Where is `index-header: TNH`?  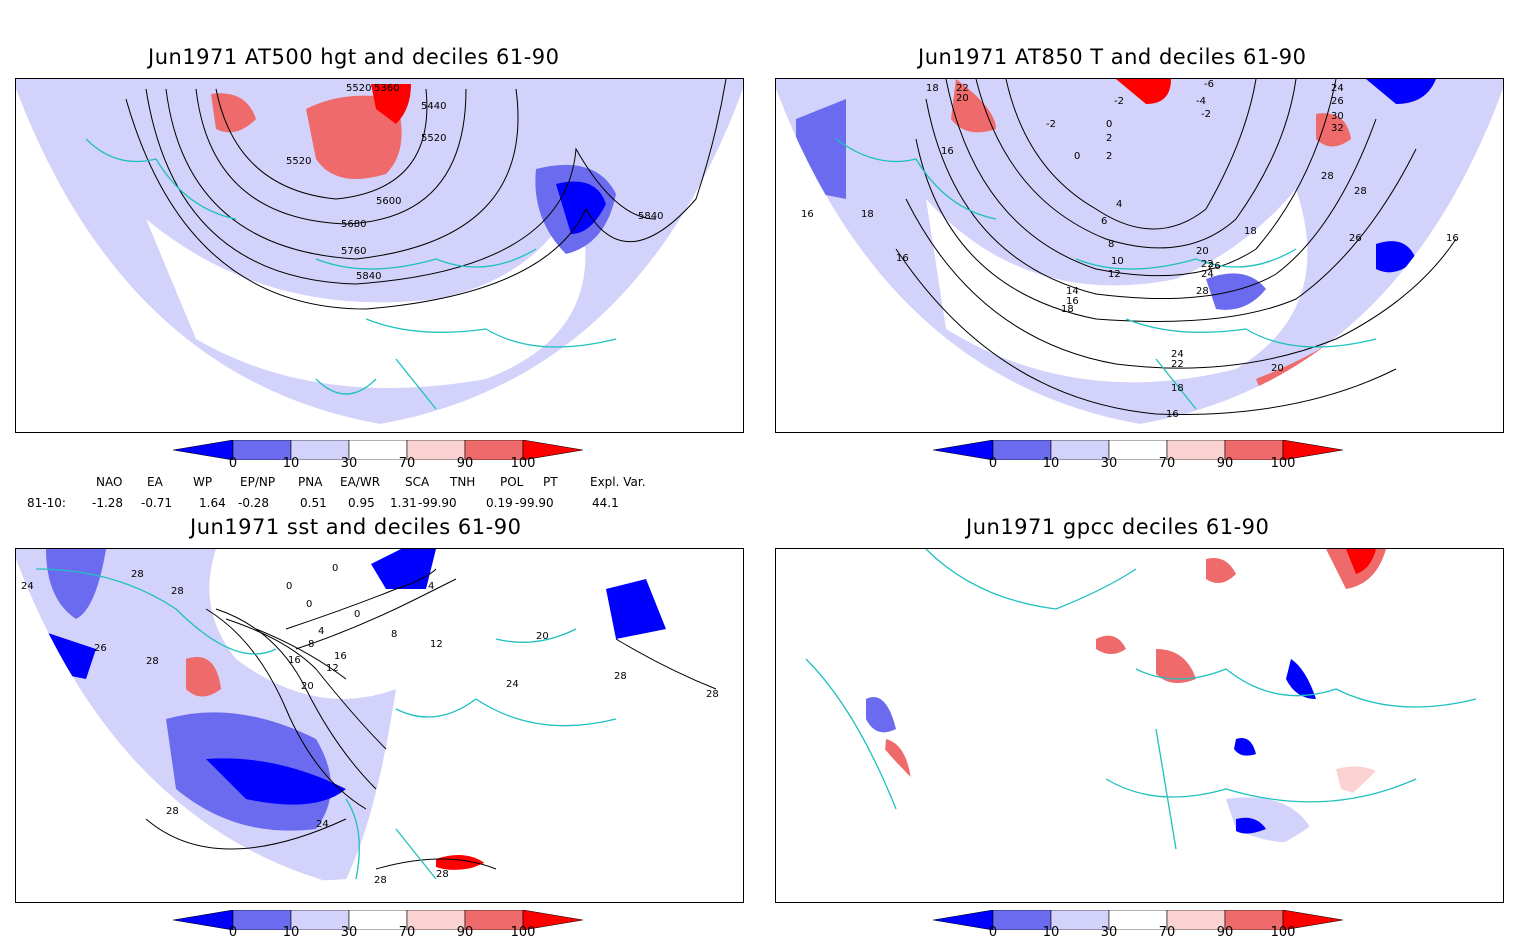
index-header: TNH is located at coordinates (463, 482).